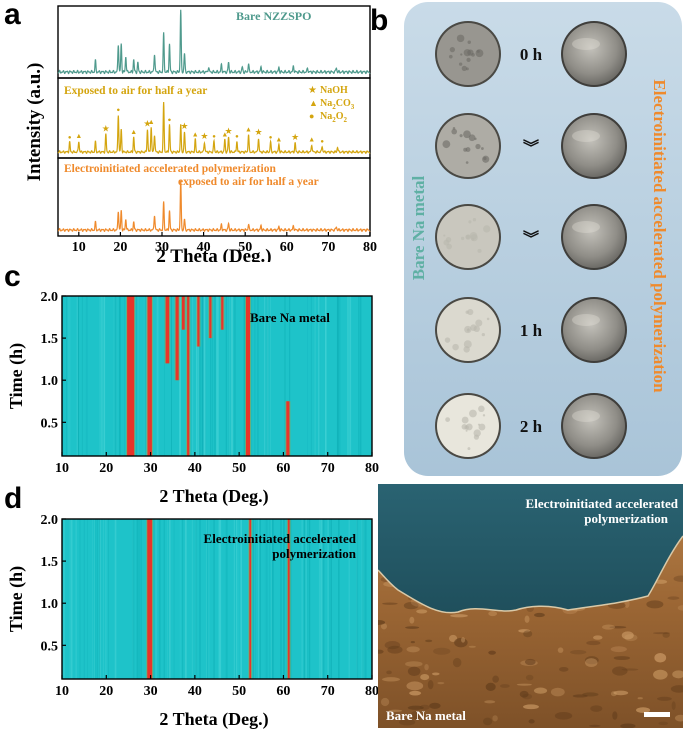  Describe the element at coordinates (531, 426) in the screenshot. I see `time-label: 2 h` at that location.